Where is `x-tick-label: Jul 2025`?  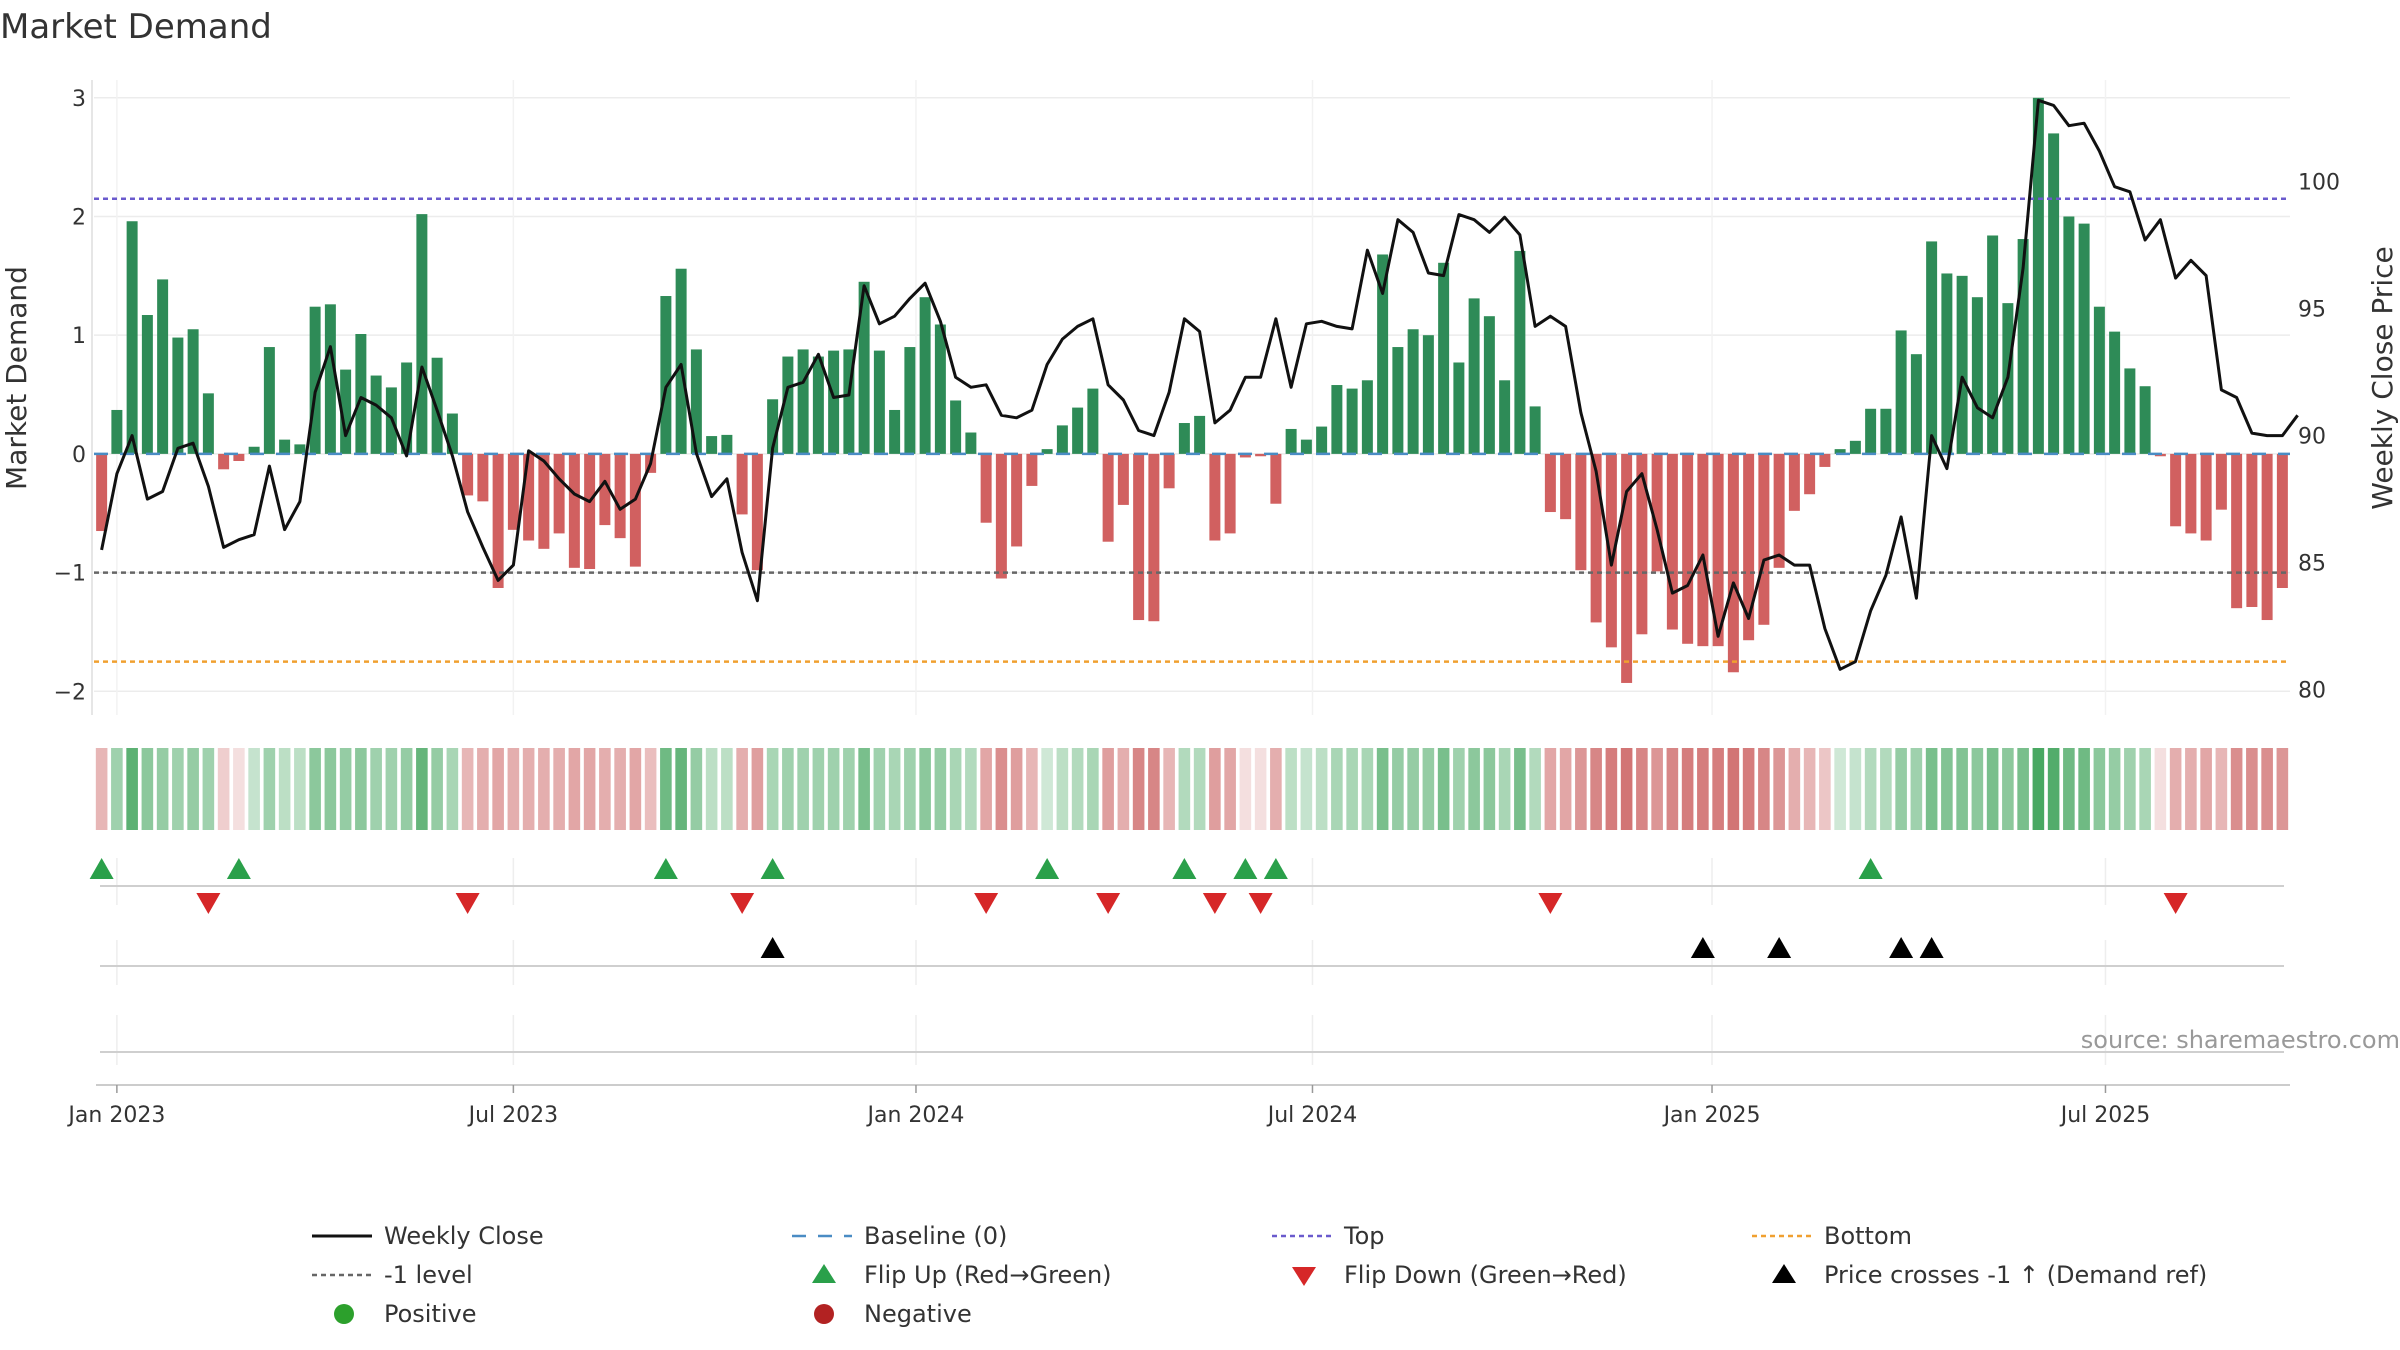
x-tick-label: Jul 2025 is located at coordinates (2105, 1115).